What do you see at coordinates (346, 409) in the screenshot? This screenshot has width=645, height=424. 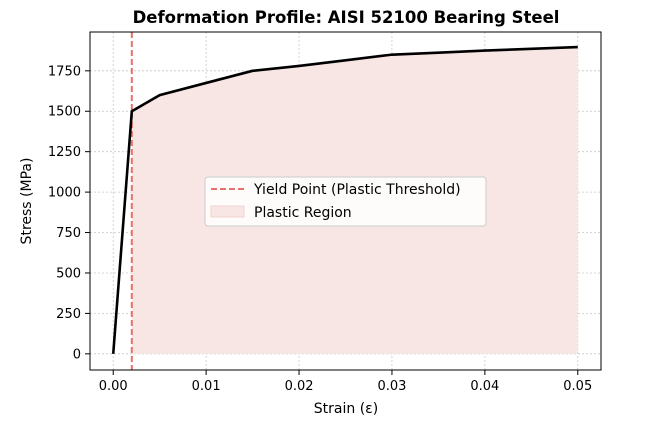 I see `x-axis-label: Strain (ε)` at bounding box center [346, 409].